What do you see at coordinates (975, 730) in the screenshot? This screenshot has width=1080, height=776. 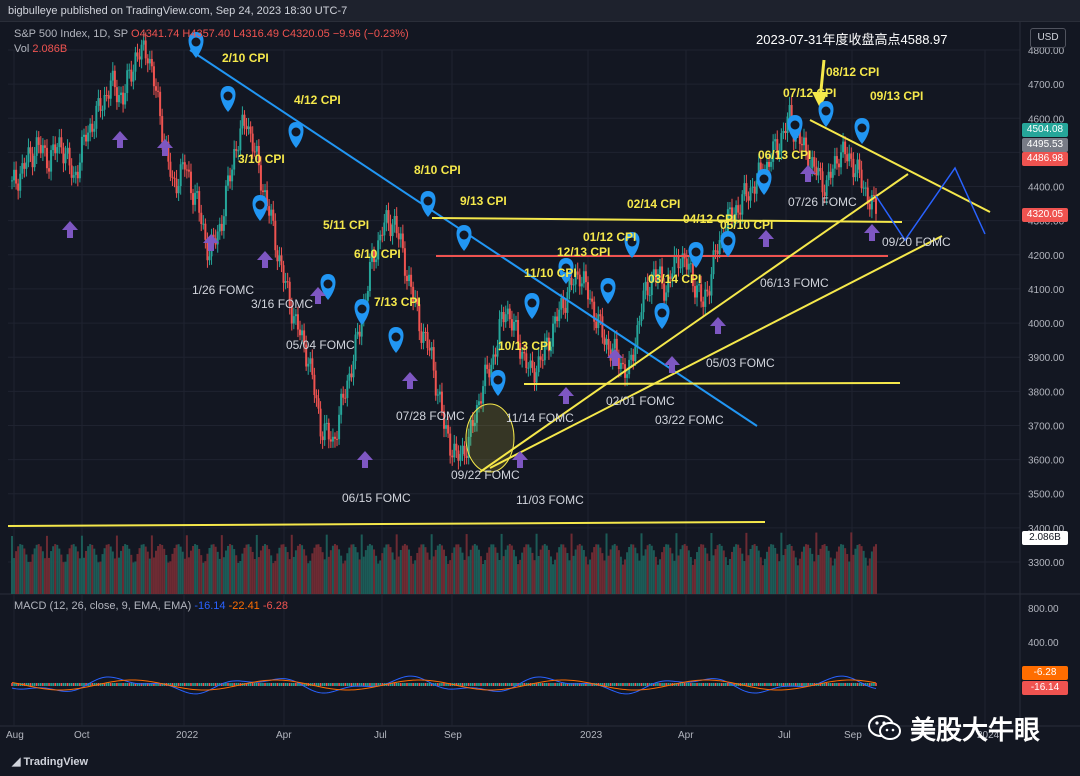 I see `watermark-text: 美股大牛眼` at bounding box center [975, 730].